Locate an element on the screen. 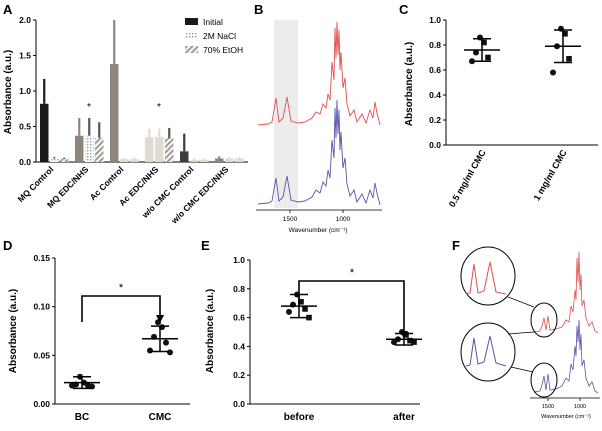 The height and width of the screenshot is (431, 602). a-legend-swatch-initial is located at coordinates (191, 21).